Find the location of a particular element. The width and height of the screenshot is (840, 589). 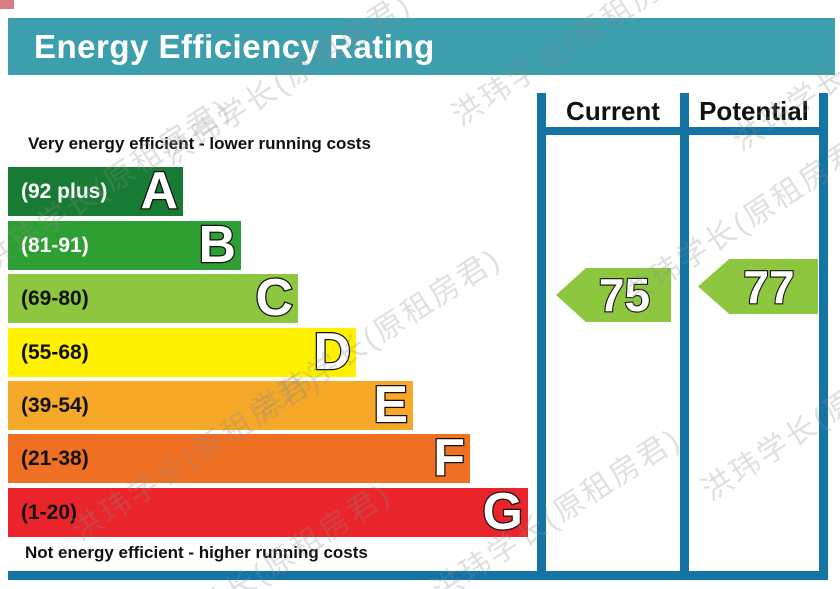

columns-left-border is located at coordinates (541, 336).